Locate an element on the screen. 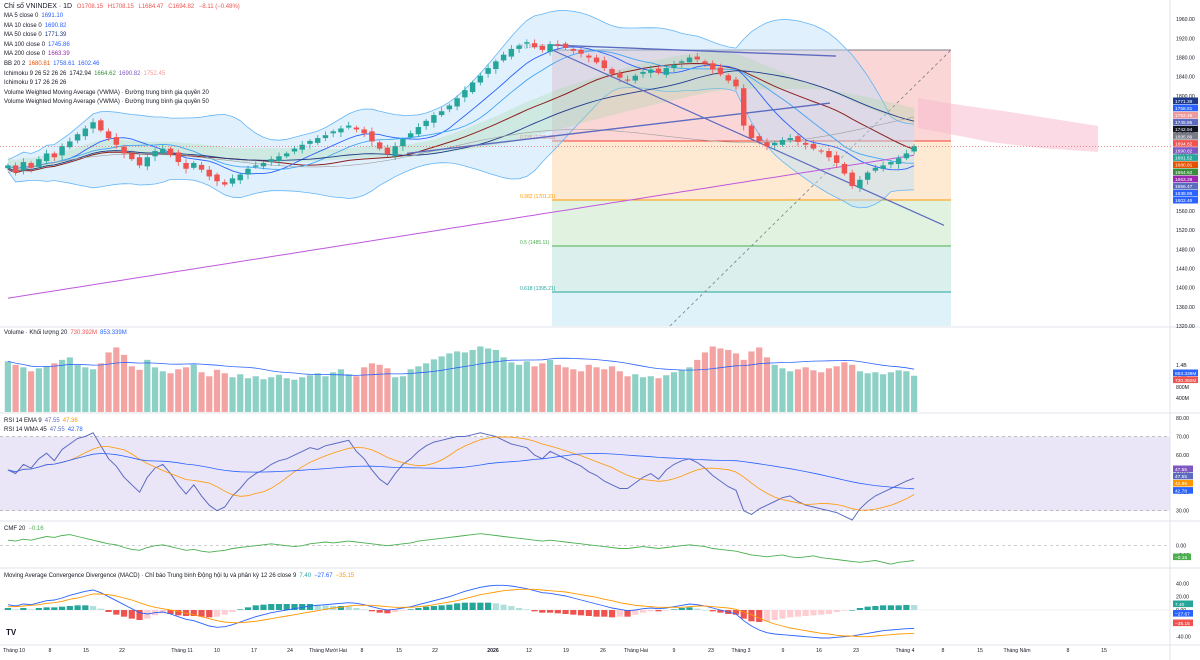 The width and height of the screenshot is (1200, 660). volume-label: Volume · Khối lượng 20 is located at coordinates (36, 333).